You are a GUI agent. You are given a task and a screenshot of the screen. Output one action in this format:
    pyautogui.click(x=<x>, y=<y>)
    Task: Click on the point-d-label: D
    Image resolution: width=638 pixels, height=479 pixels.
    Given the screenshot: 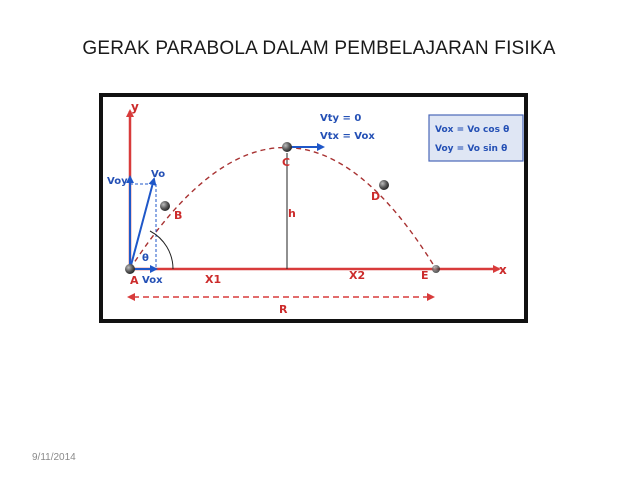 What is the action you would take?
    pyautogui.click(x=375, y=196)
    